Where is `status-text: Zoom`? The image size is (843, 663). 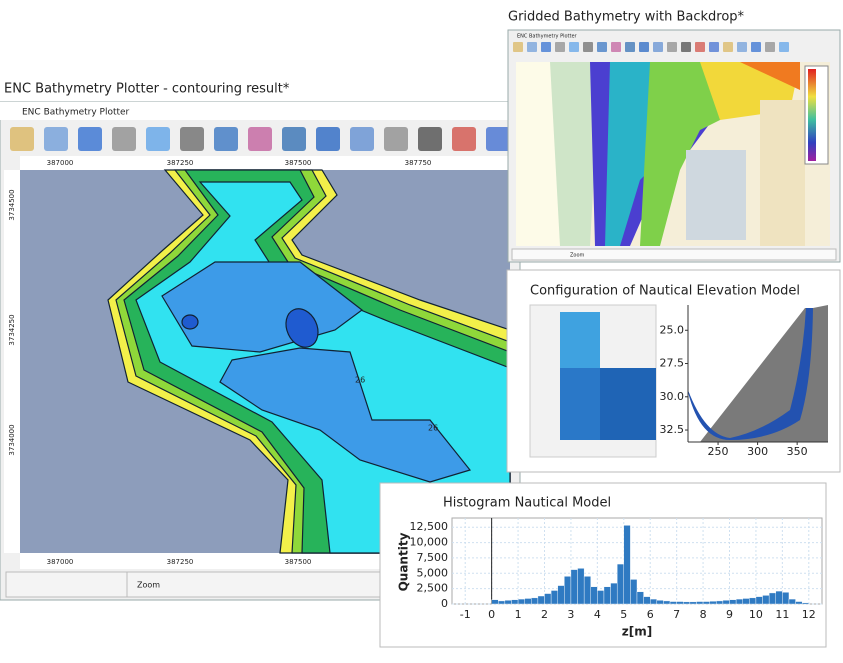 status-text: Zoom is located at coordinates (577, 256).